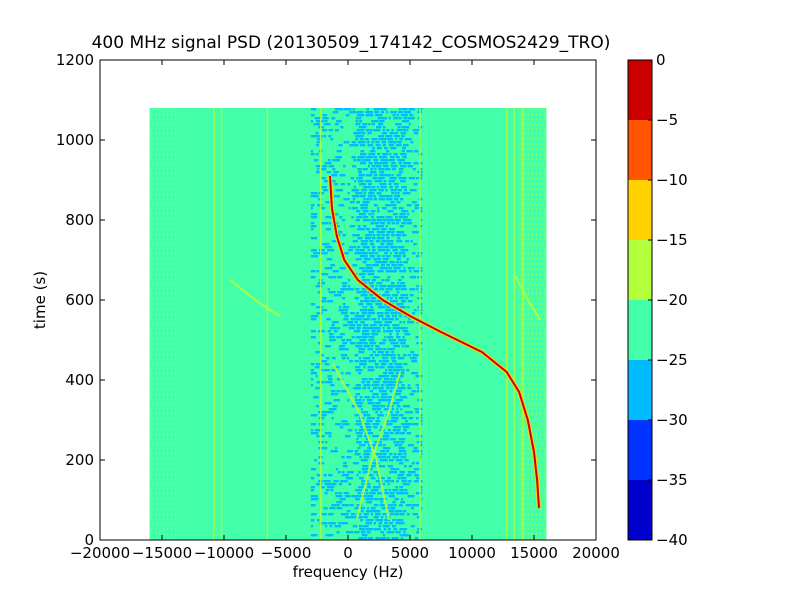  I want to click on colorbar-tick-label: −20, so click(672, 300).